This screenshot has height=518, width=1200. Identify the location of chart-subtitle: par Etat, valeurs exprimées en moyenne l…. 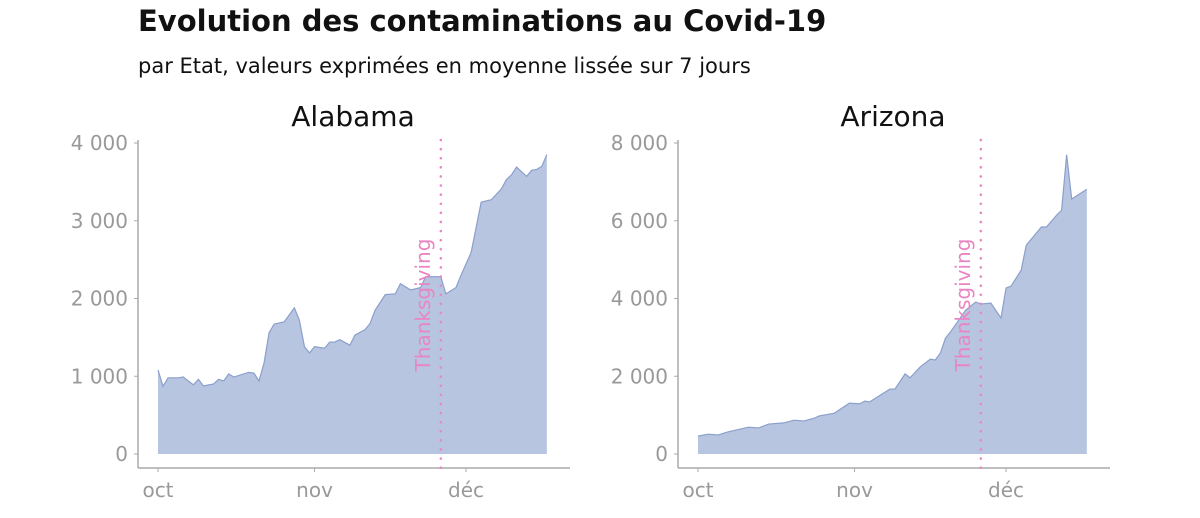
(444, 66).